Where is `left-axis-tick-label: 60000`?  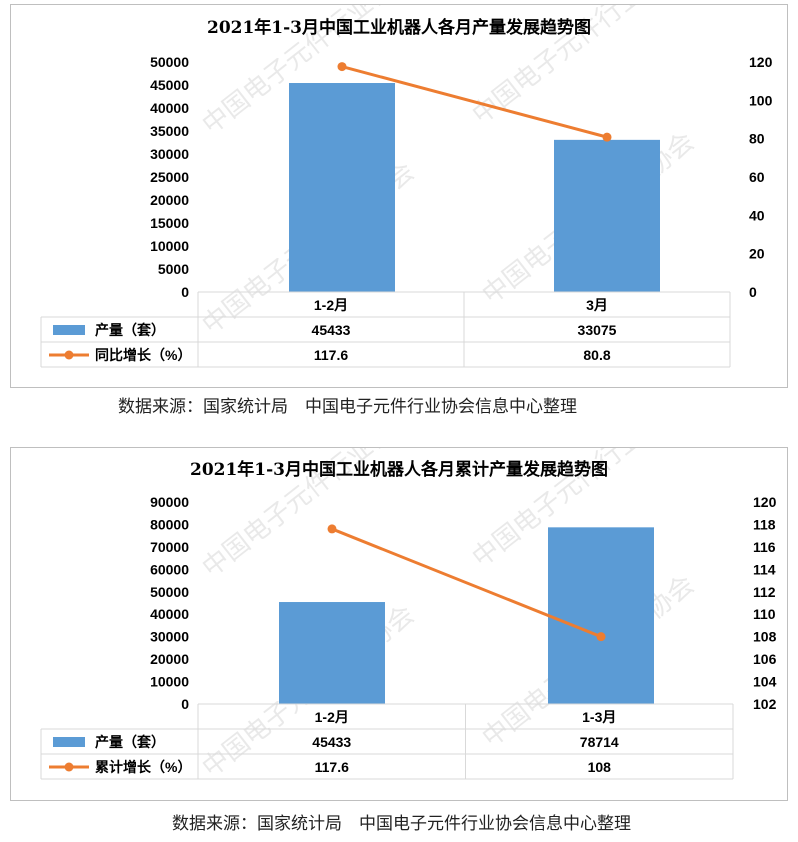 left-axis-tick-label: 60000 is located at coordinates (169, 569).